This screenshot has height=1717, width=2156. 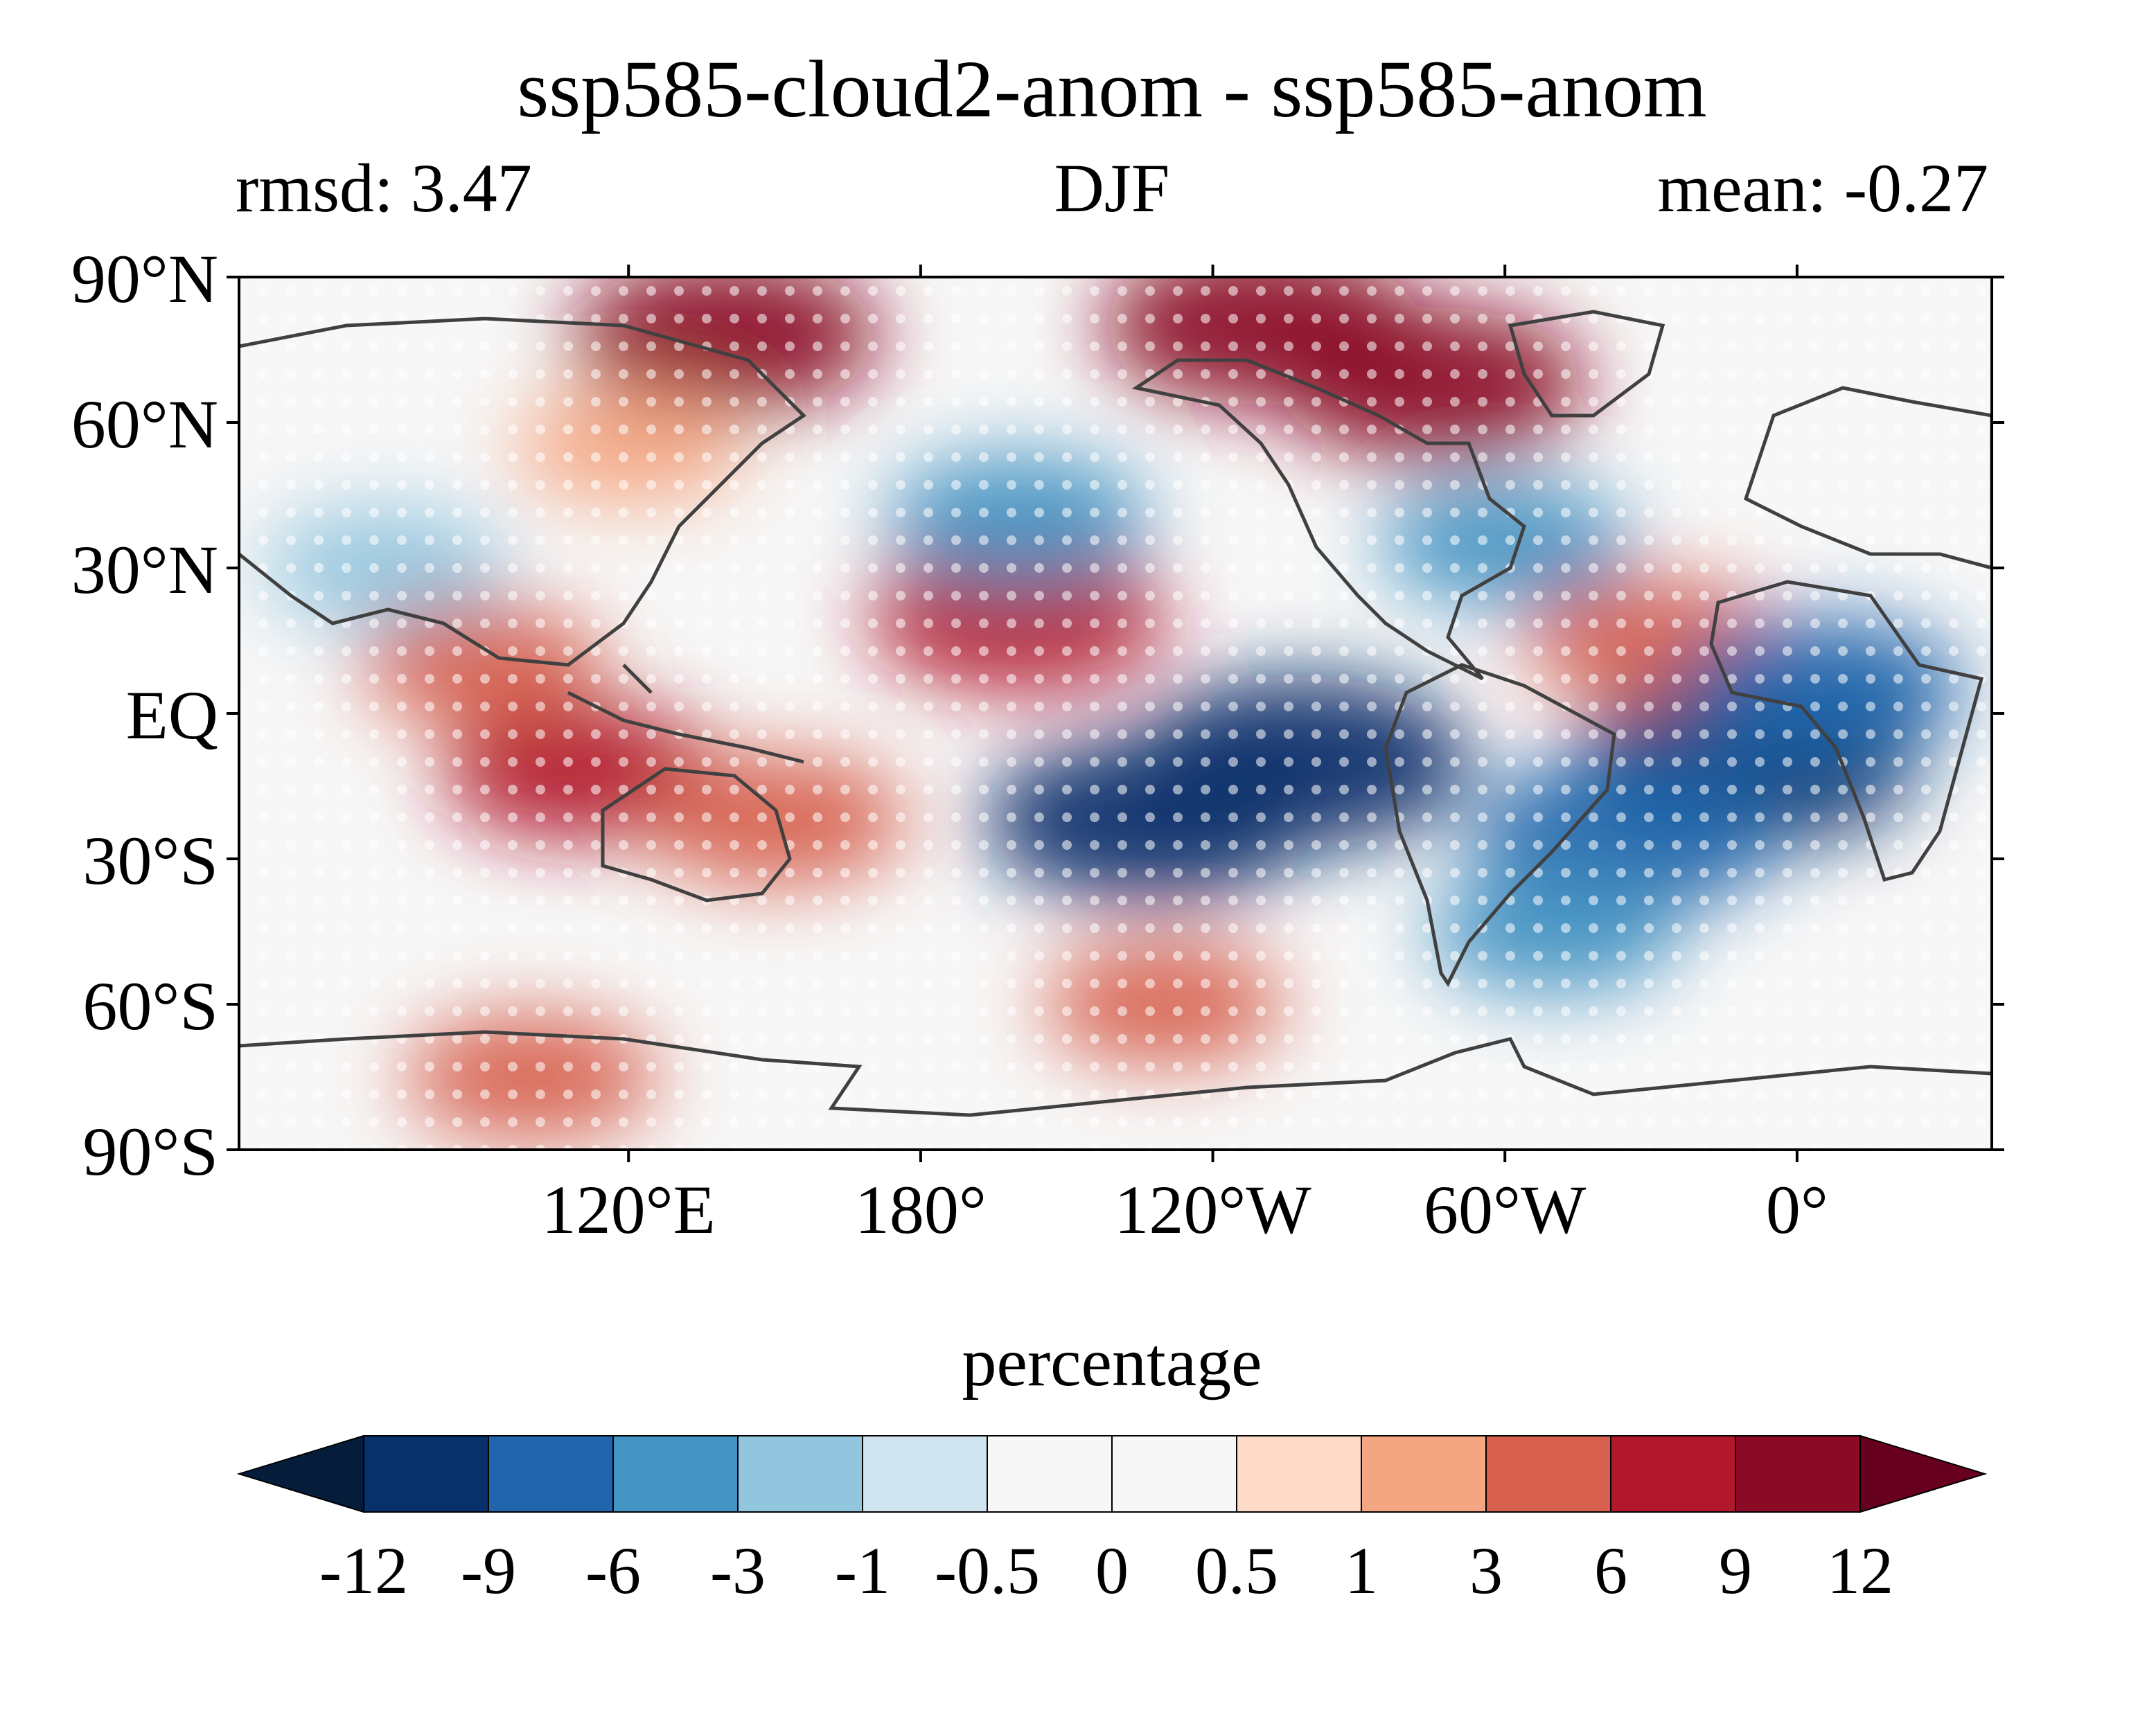 What do you see at coordinates (1112, 89) in the screenshot?
I see `chart-title: ssp585-cloud2-anom - ssp585-anom` at bounding box center [1112, 89].